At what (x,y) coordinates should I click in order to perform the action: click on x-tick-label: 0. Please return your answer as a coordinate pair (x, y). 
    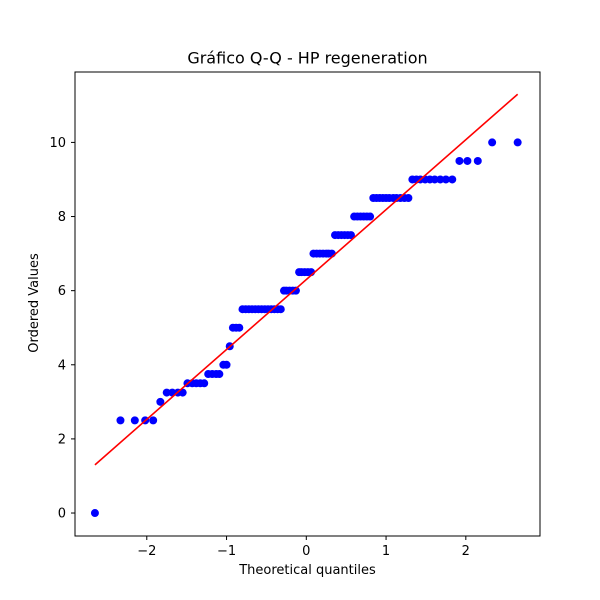
    Looking at the image, I should click on (306, 551).